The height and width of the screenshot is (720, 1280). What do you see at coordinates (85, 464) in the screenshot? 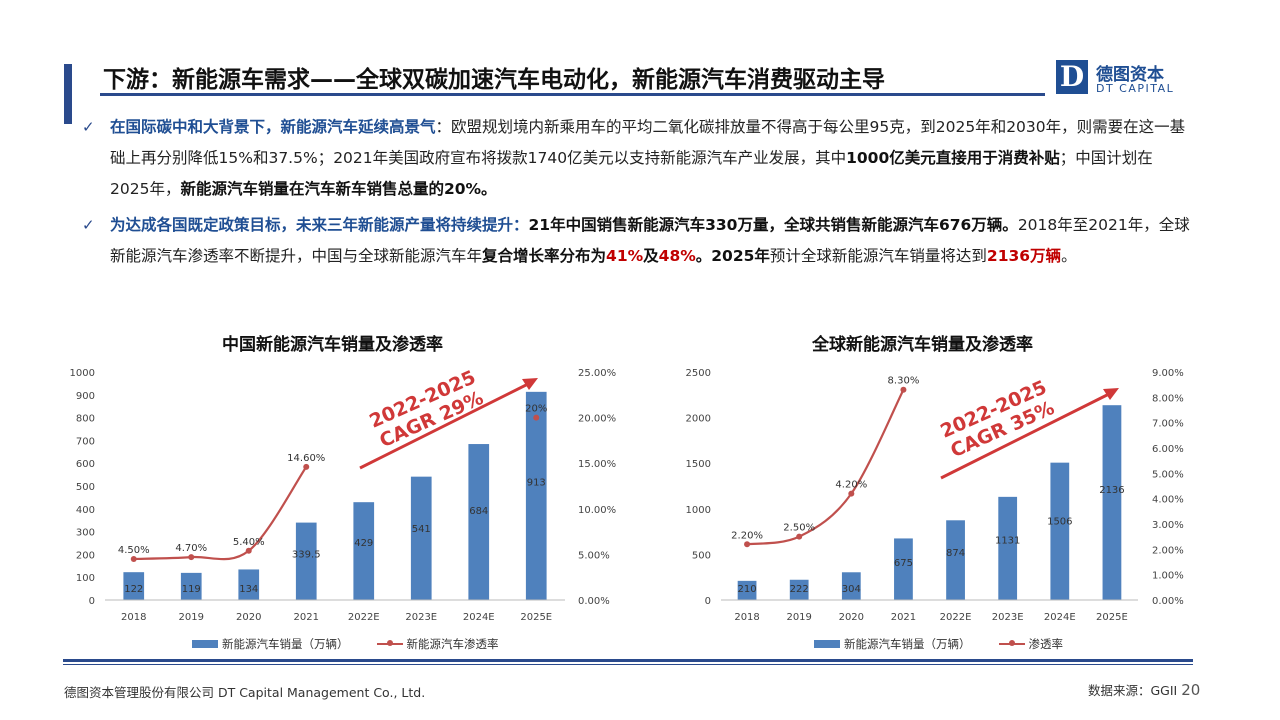
I see `y-tick-label: 600` at bounding box center [85, 464].